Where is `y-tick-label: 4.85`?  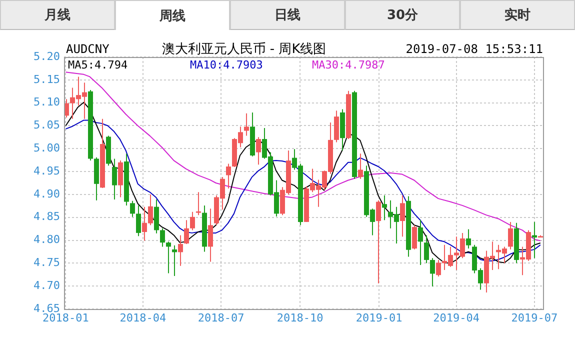 y-tick-label: 4.85 is located at coordinates (47, 217).